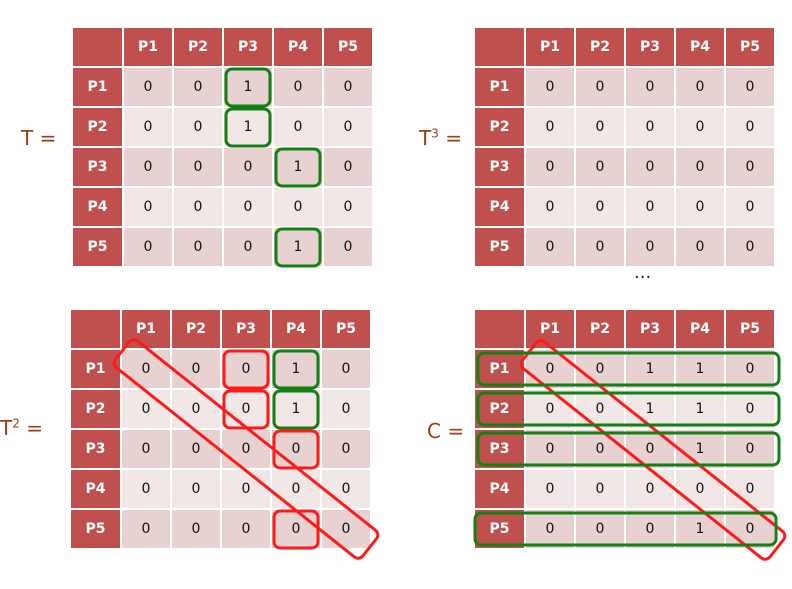 The width and height of the screenshot is (792, 589). What do you see at coordinates (95, 329) in the screenshot?
I see `matrix-T2-corner` at bounding box center [95, 329].